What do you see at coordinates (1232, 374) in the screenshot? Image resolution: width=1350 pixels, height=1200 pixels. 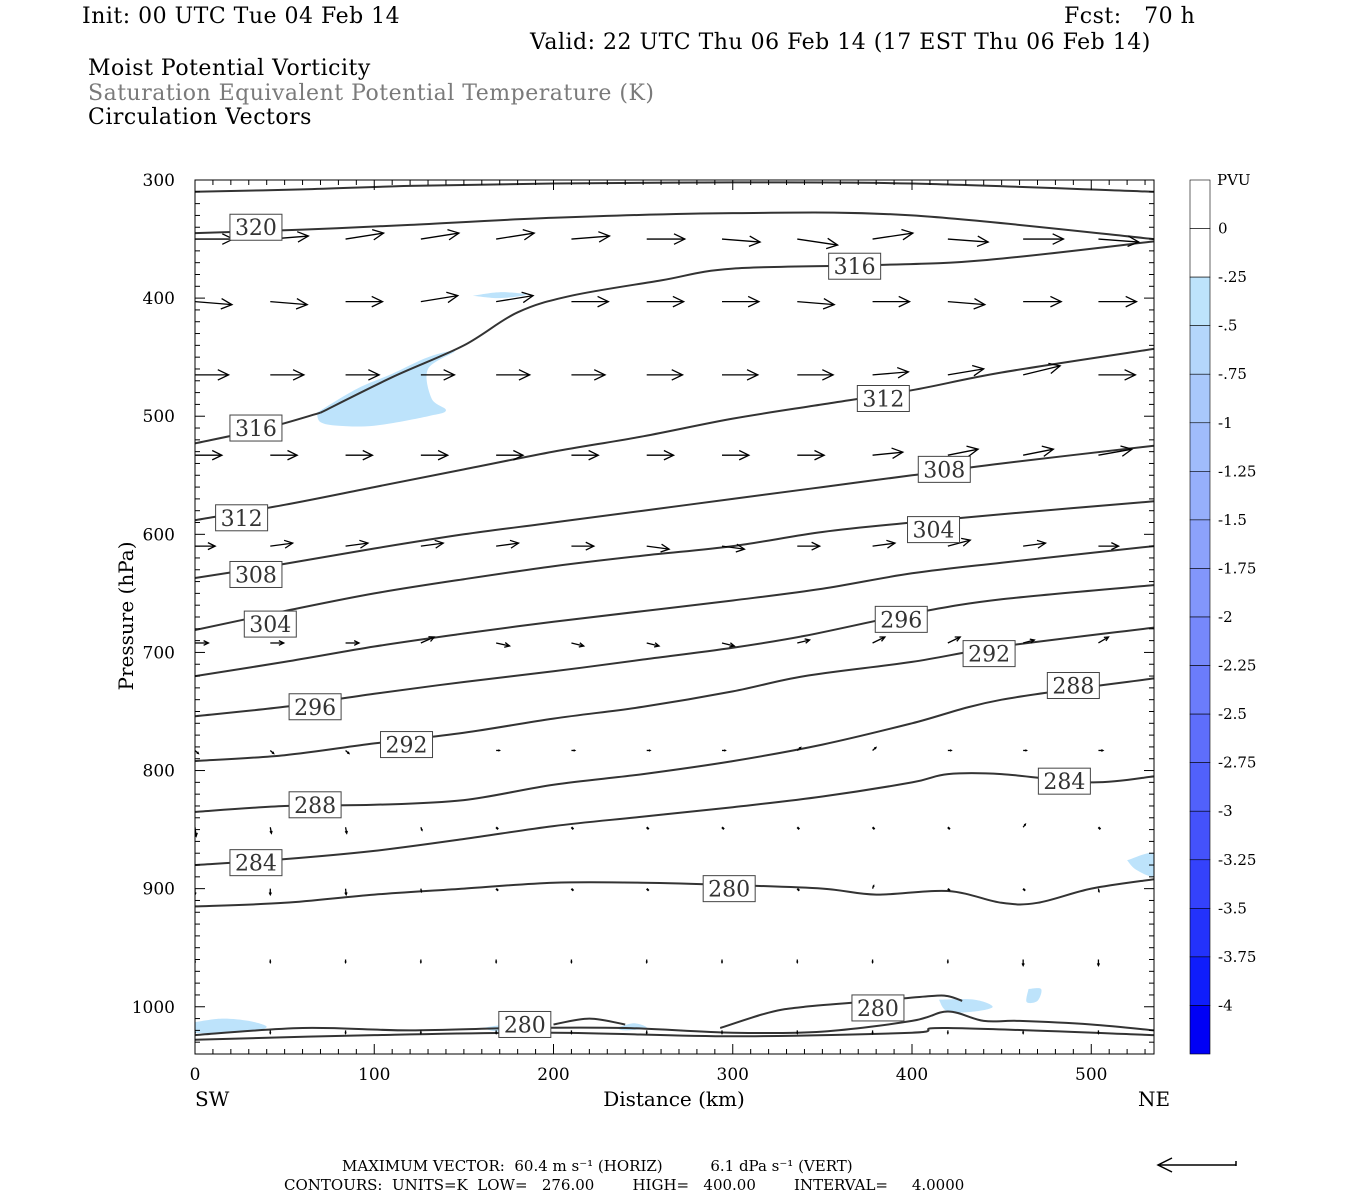 I see `colorbar-label: -.75` at bounding box center [1232, 374].